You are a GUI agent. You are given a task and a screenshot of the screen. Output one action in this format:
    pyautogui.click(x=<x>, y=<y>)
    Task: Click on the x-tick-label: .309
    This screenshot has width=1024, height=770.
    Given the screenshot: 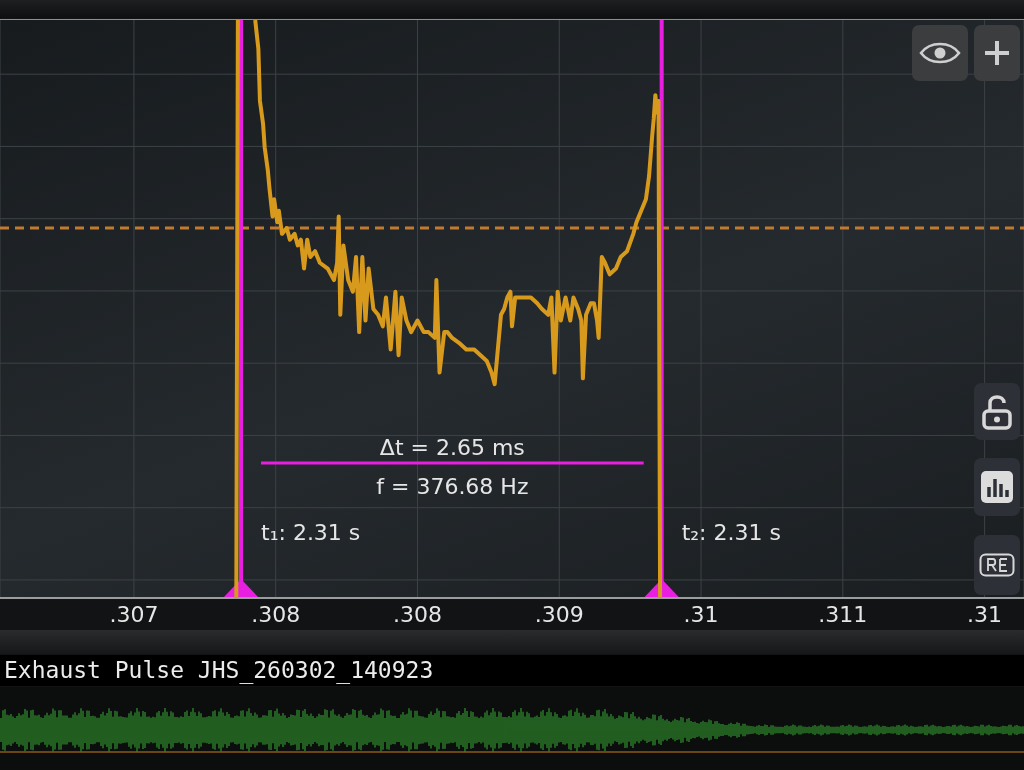 What is the action you would take?
    pyautogui.click(x=559, y=614)
    